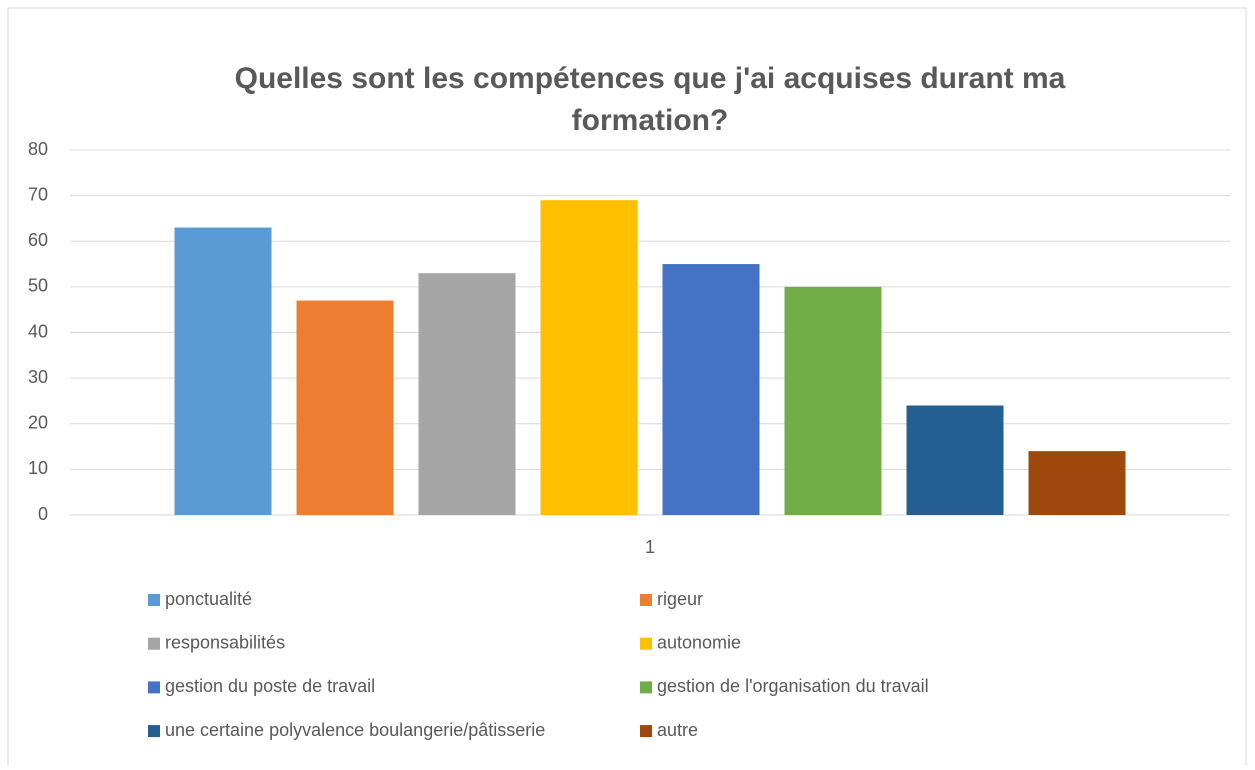  What do you see at coordinates (38, 468) in the screenshot?
I see `y-tick-label: 10` at bounding box center [38, 468].